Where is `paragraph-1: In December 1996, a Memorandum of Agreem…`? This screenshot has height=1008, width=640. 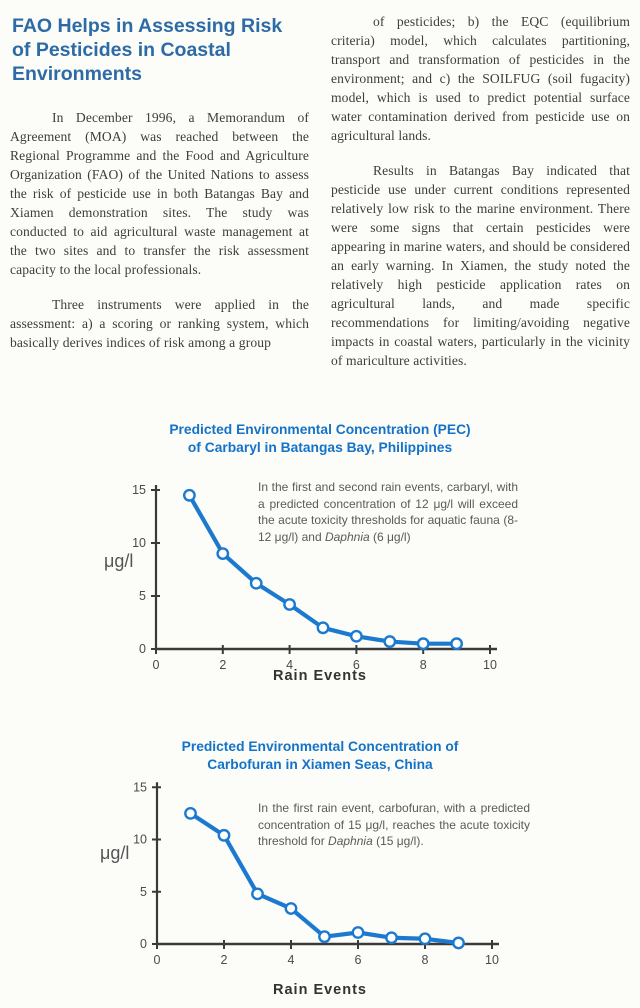 paragraph-1: In December 1996, a Memorandum of Agreem… is located at coordinates (159, 193).